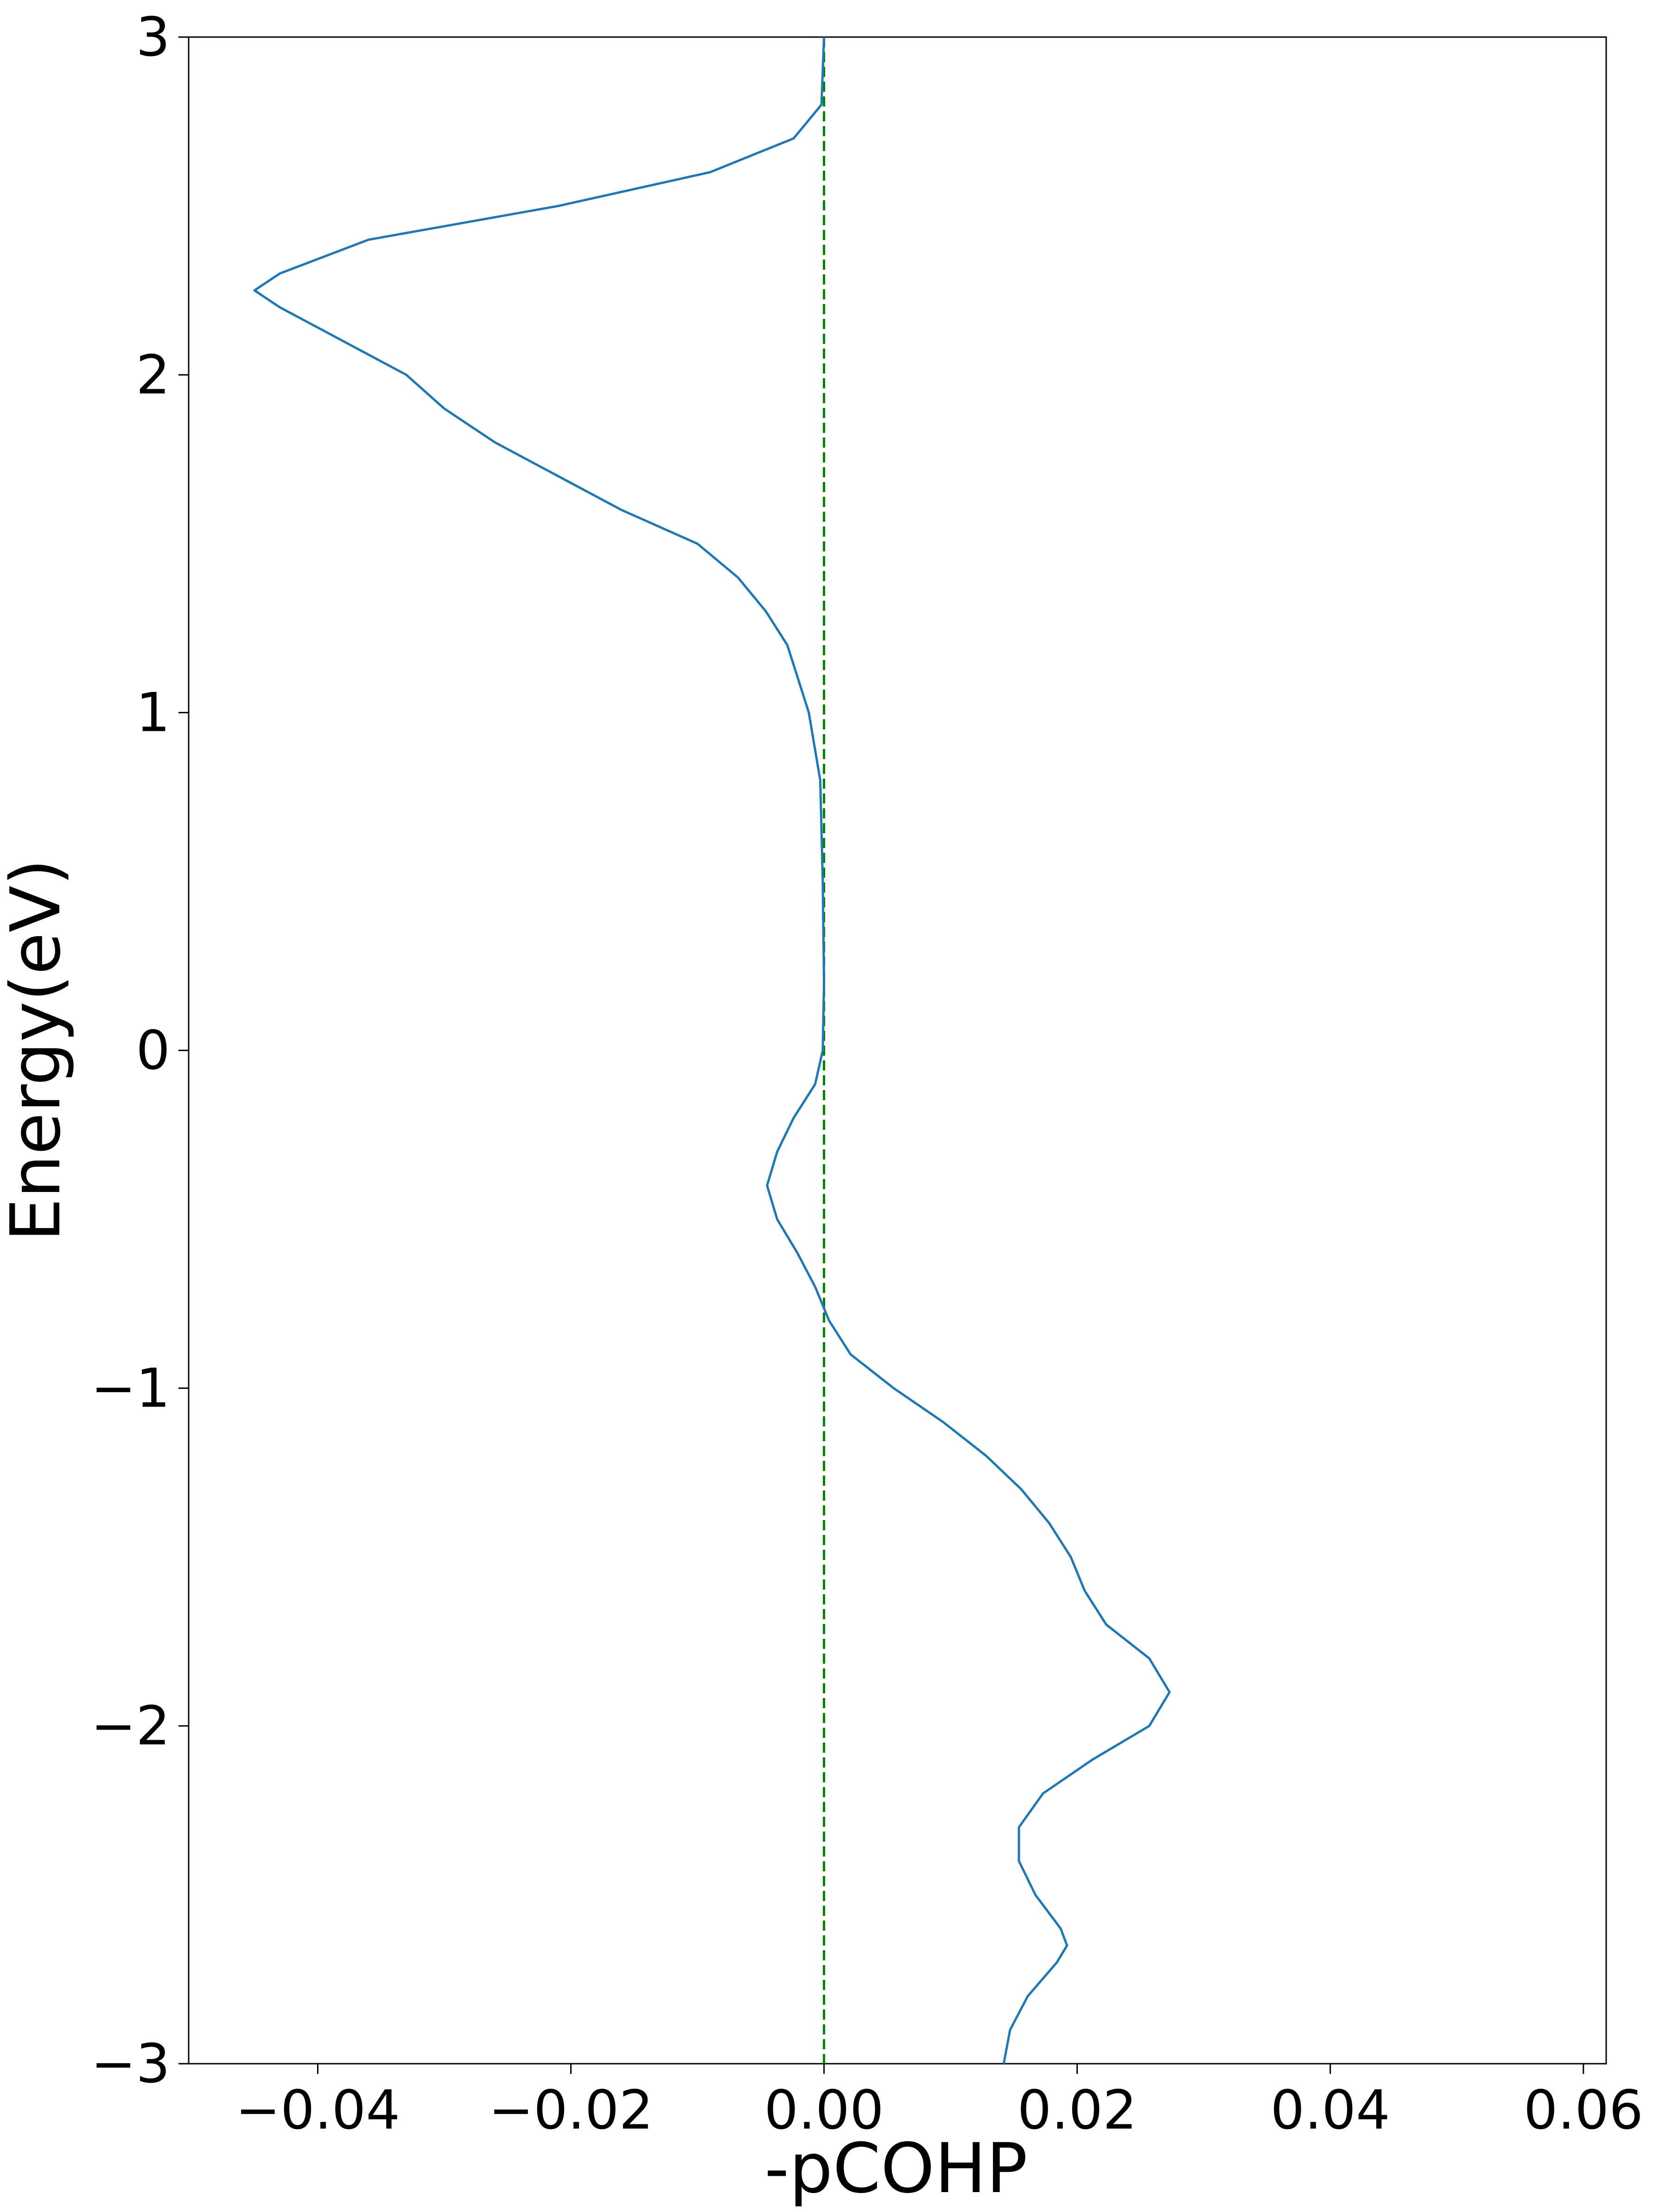 The image size is (1653, 2212). What do you see at coordinates (1330, 2110) in the screenshot?
I see `x-tick-label: 0.04` at bounding box center [1330, 2110].